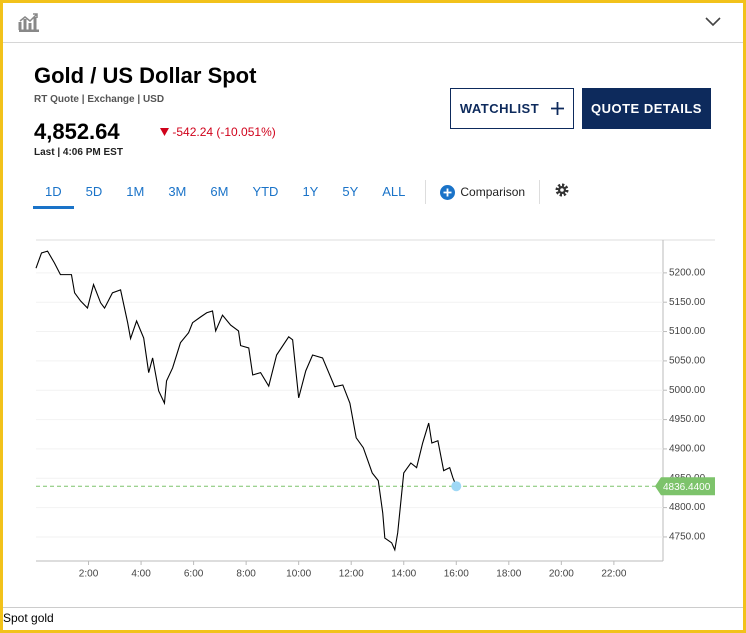 The height and width of the screenshot is (633, 746). What do you see at coordinates (403, 574) in the screenshot?
I see `x-tick-label: 14:00` at bounding box center [403, 574].